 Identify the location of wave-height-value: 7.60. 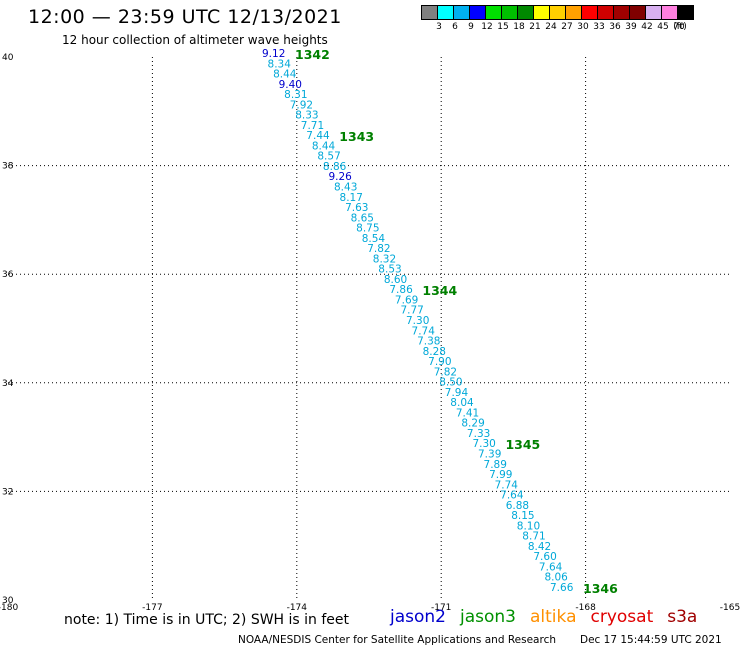
(544, 557).